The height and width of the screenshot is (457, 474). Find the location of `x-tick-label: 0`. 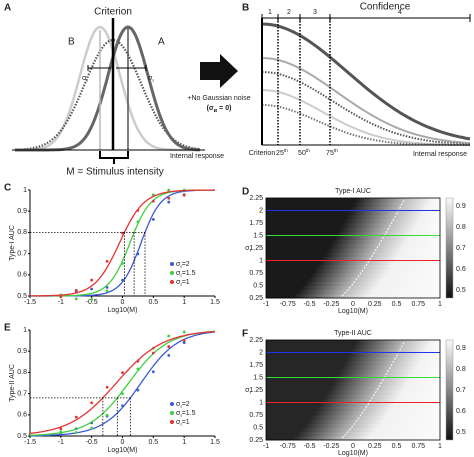

x-tick-label: 0 is located at coordinates (123, 302).